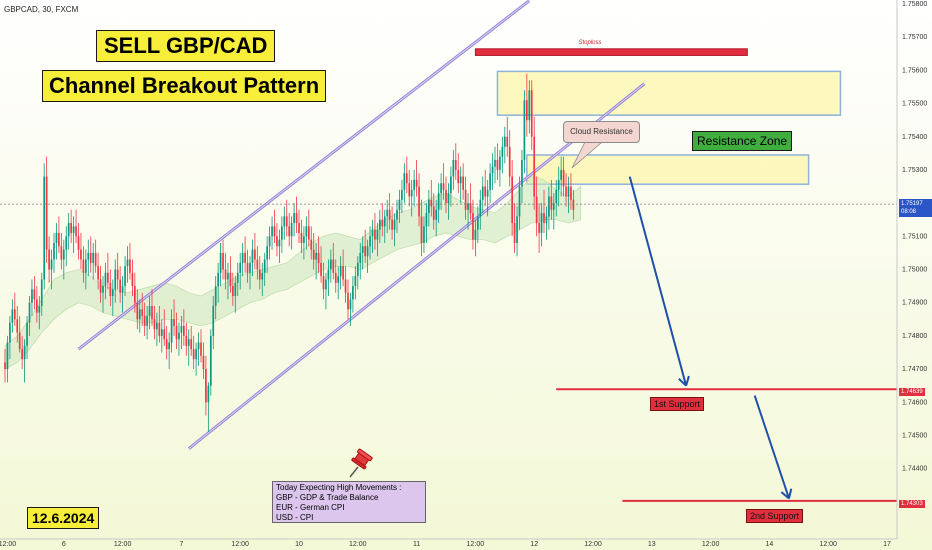  Describe the element at coordinates (64, 544) in the screenshot. I see `x-tick-label: 6` at that location.